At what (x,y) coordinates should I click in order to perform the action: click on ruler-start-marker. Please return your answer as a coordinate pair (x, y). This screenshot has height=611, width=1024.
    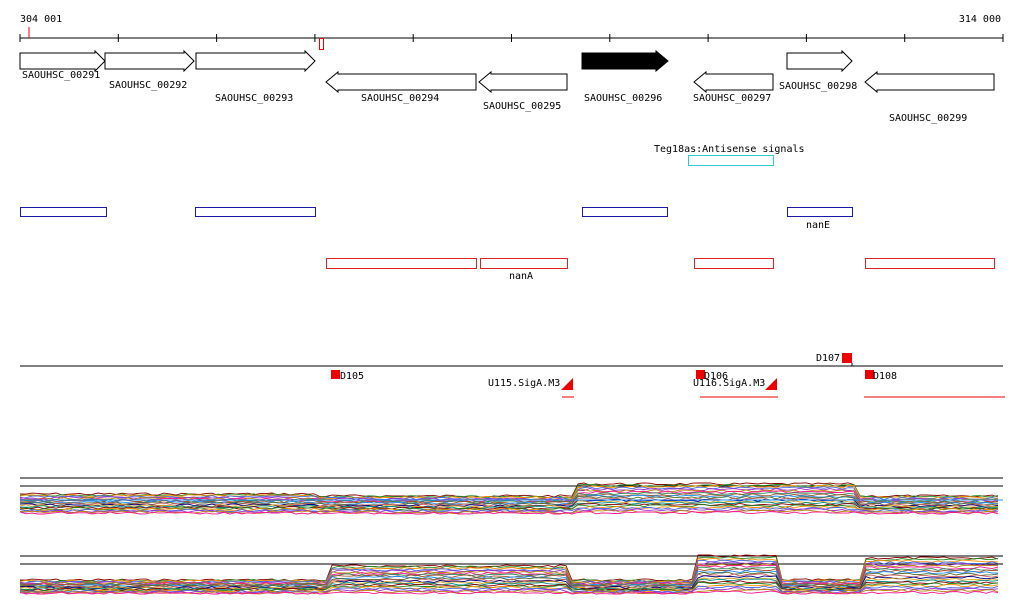
    Looking at the image, I should click on (29, 32).